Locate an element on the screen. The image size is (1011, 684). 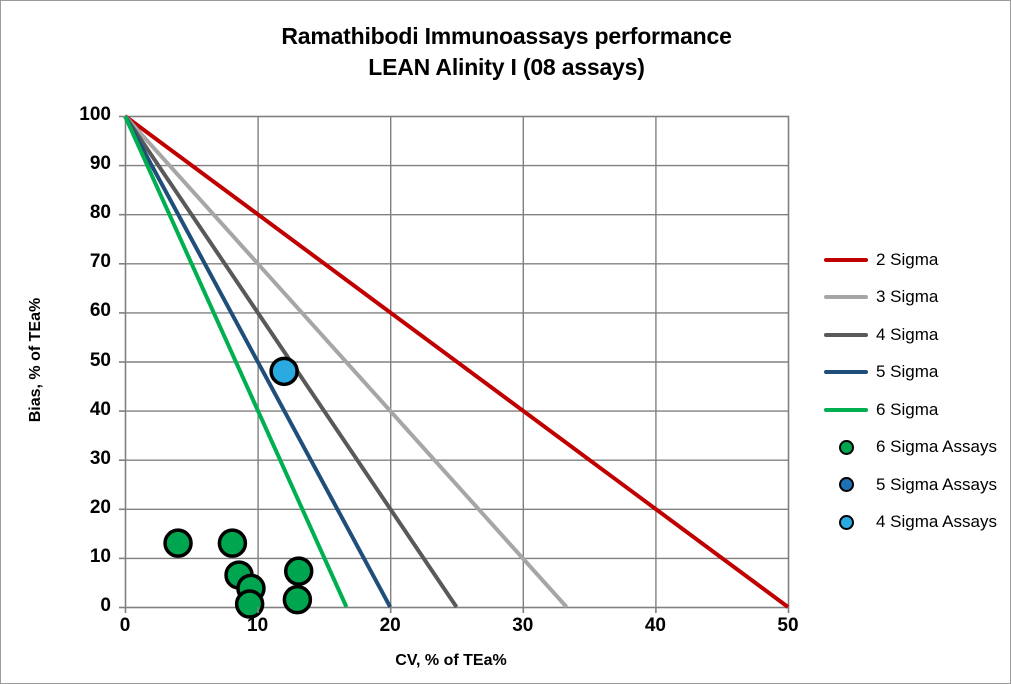
legend-item-3-sigma: 3 Sigma is located at coordinates (913, 298).